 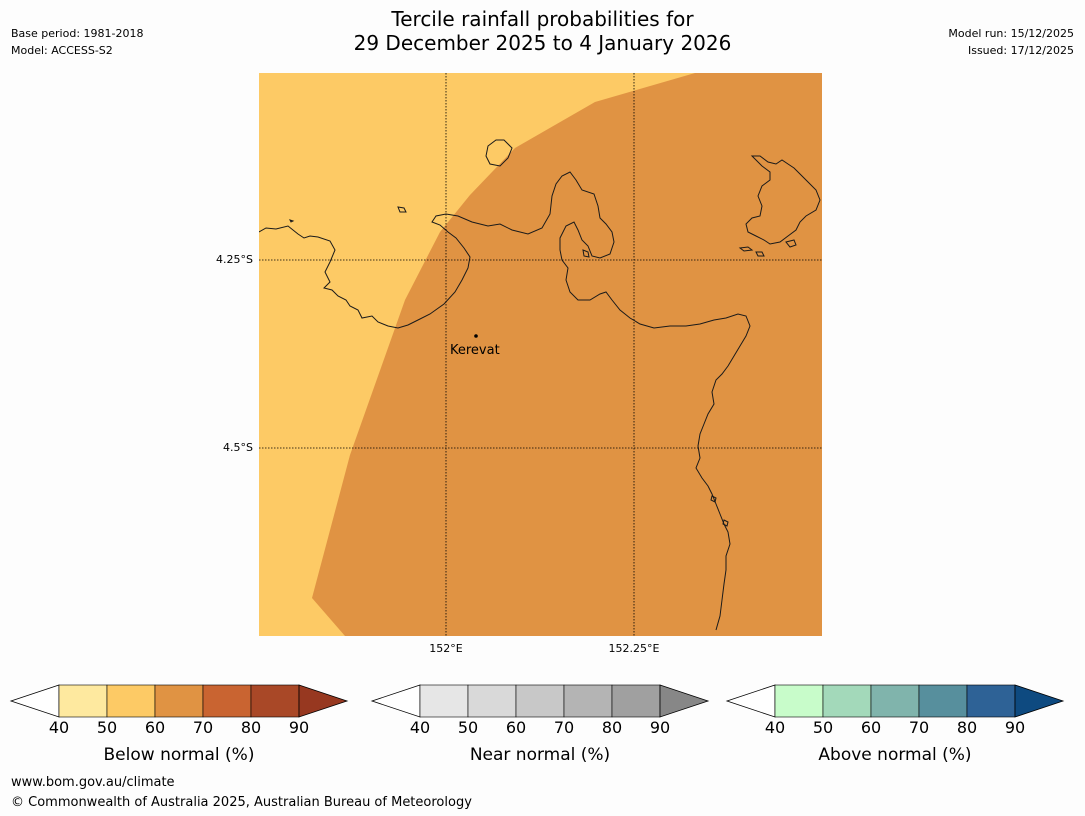 I want to click on colorbar-below-normal, so click(x=179, y=701).